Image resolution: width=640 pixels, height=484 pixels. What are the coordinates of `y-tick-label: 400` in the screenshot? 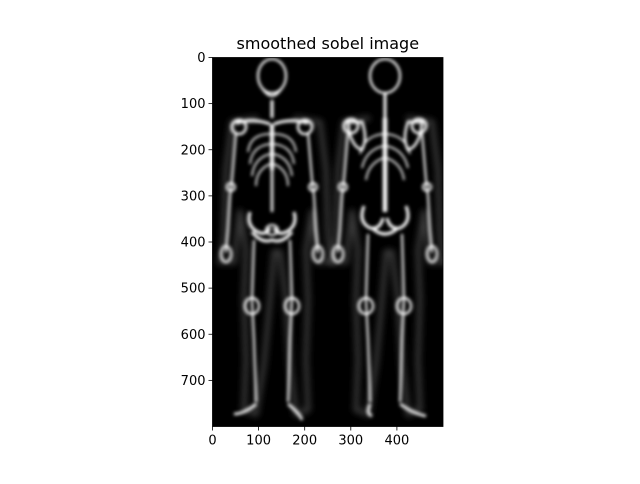 It's located at (193, 243).